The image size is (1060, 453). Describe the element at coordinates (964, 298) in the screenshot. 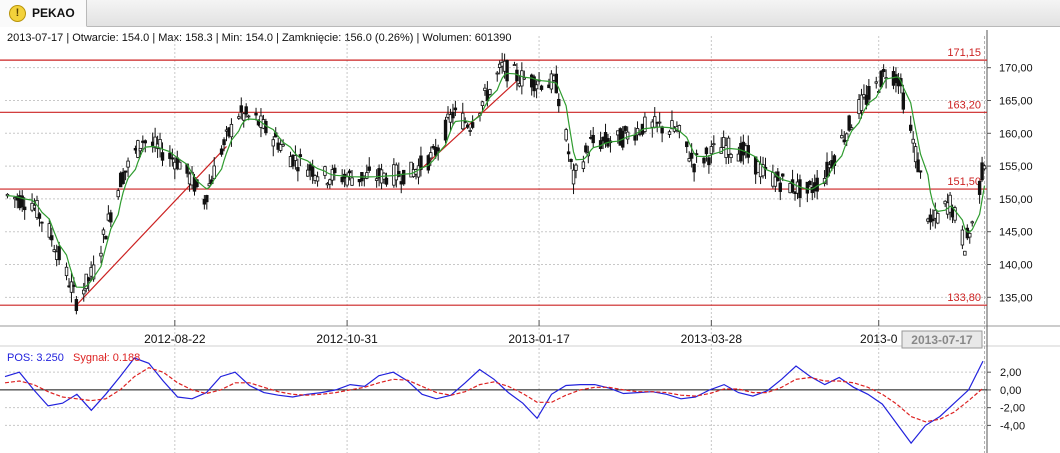

I see `level-label: 133,80` at that location.